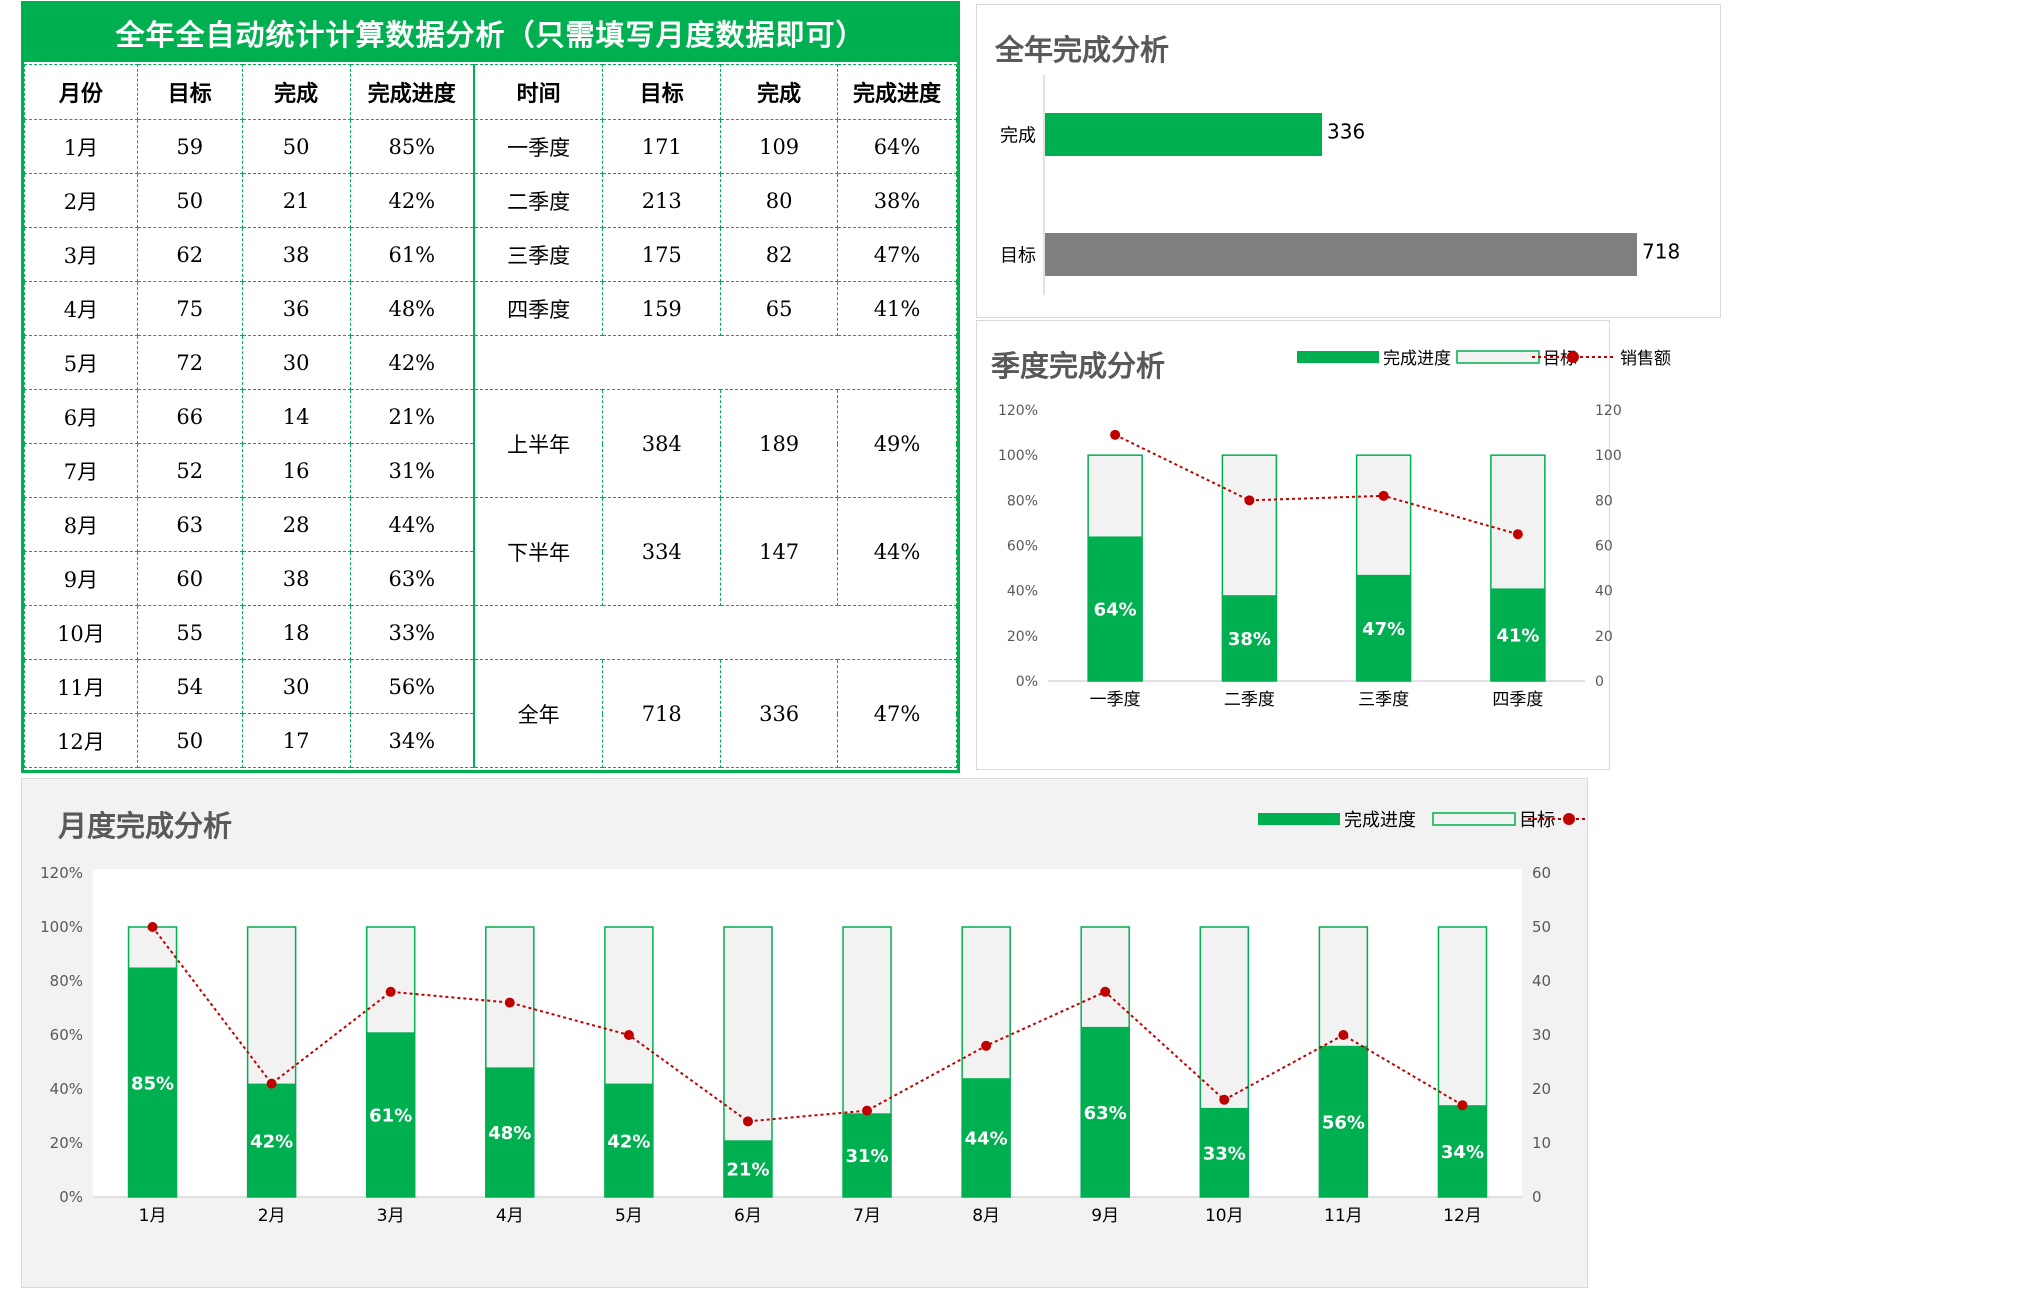 The width and height of the screenshot is (2024, 1301). Describe the element at coordinates (1224, 1153) in the screenshot. I see `progress-data-label: 33%` at that location.